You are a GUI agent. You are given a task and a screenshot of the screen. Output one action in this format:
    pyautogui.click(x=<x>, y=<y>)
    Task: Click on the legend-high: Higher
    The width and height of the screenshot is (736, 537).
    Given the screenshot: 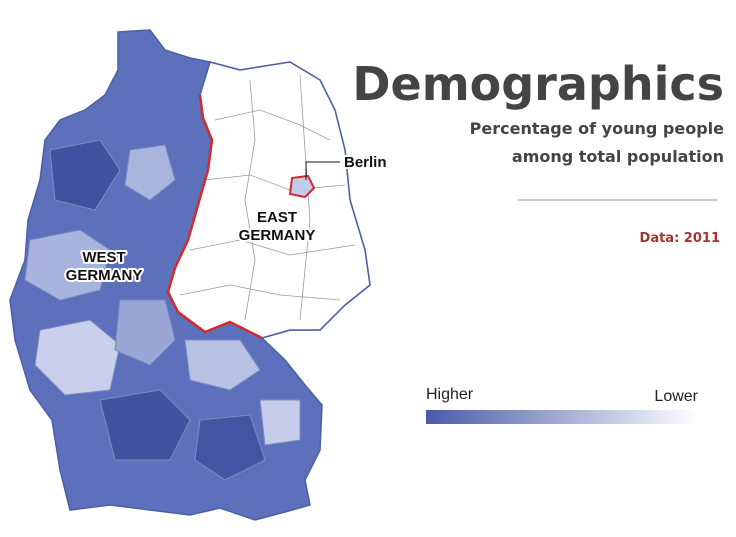 What is the action you would take?
    pyautogui.click(x=450, y=394)
    